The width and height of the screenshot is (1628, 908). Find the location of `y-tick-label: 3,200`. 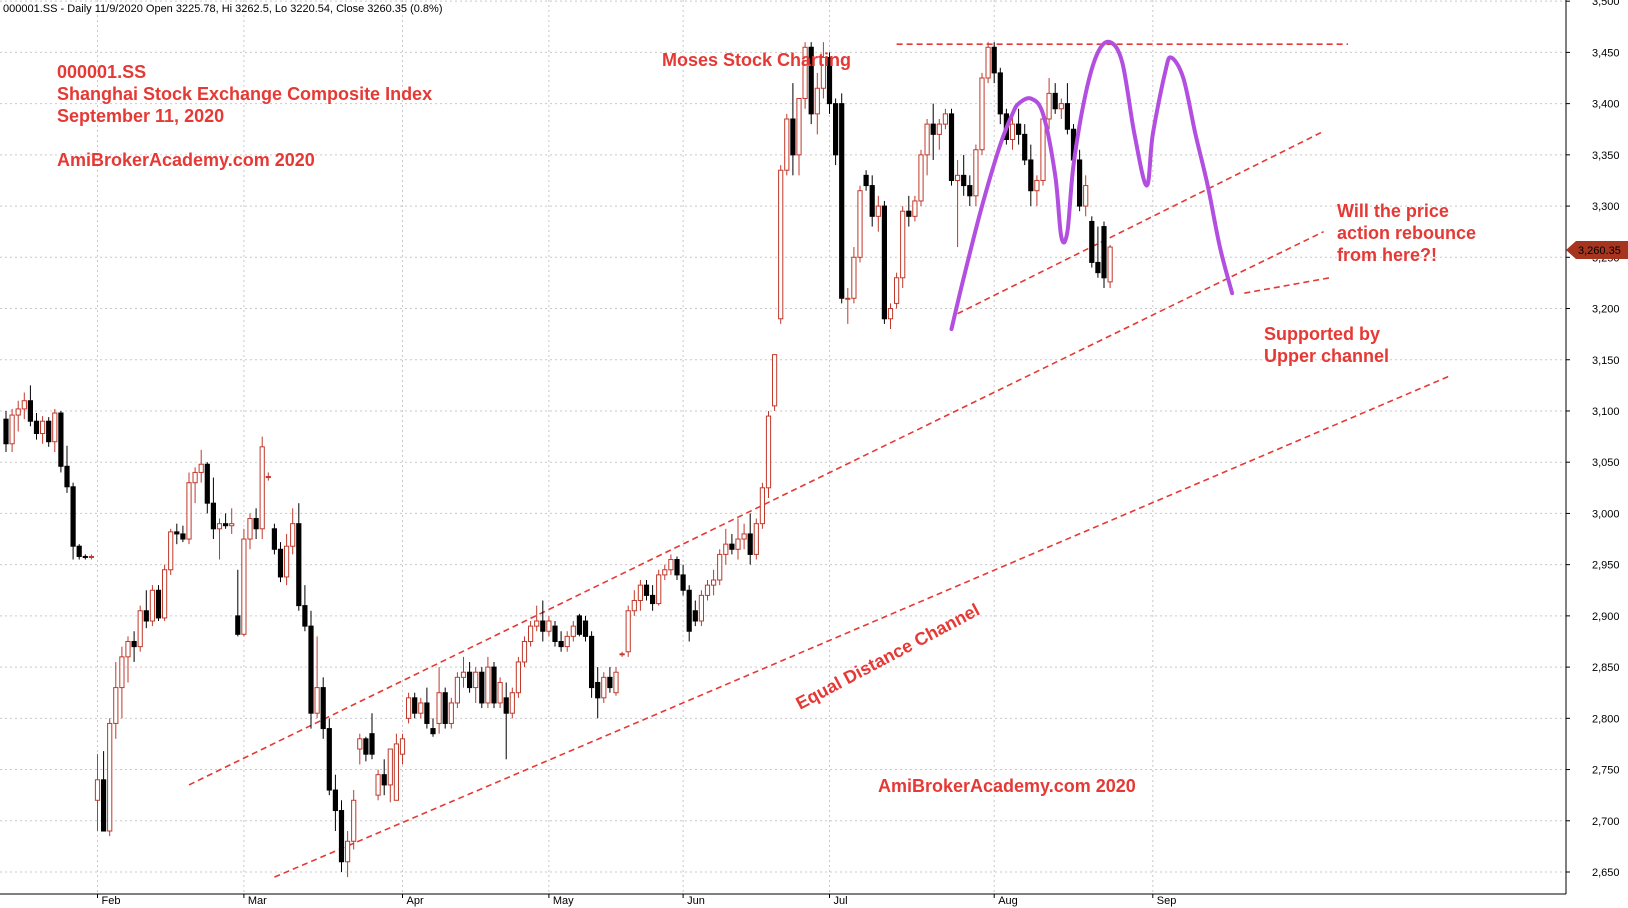

y-tick-label: 3,200 is located at coordinates (1606, 310).